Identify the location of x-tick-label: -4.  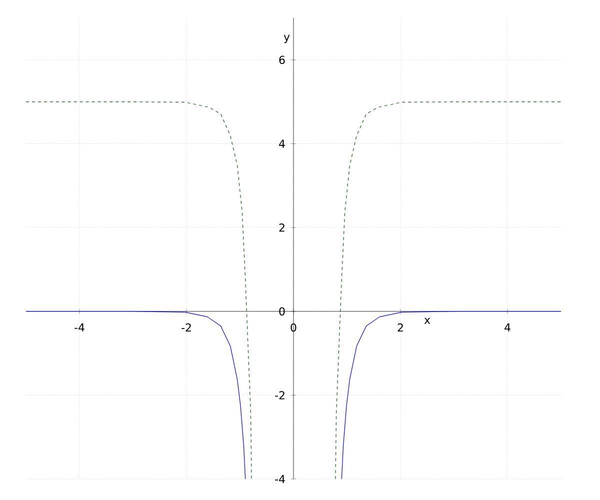
(79, 327).